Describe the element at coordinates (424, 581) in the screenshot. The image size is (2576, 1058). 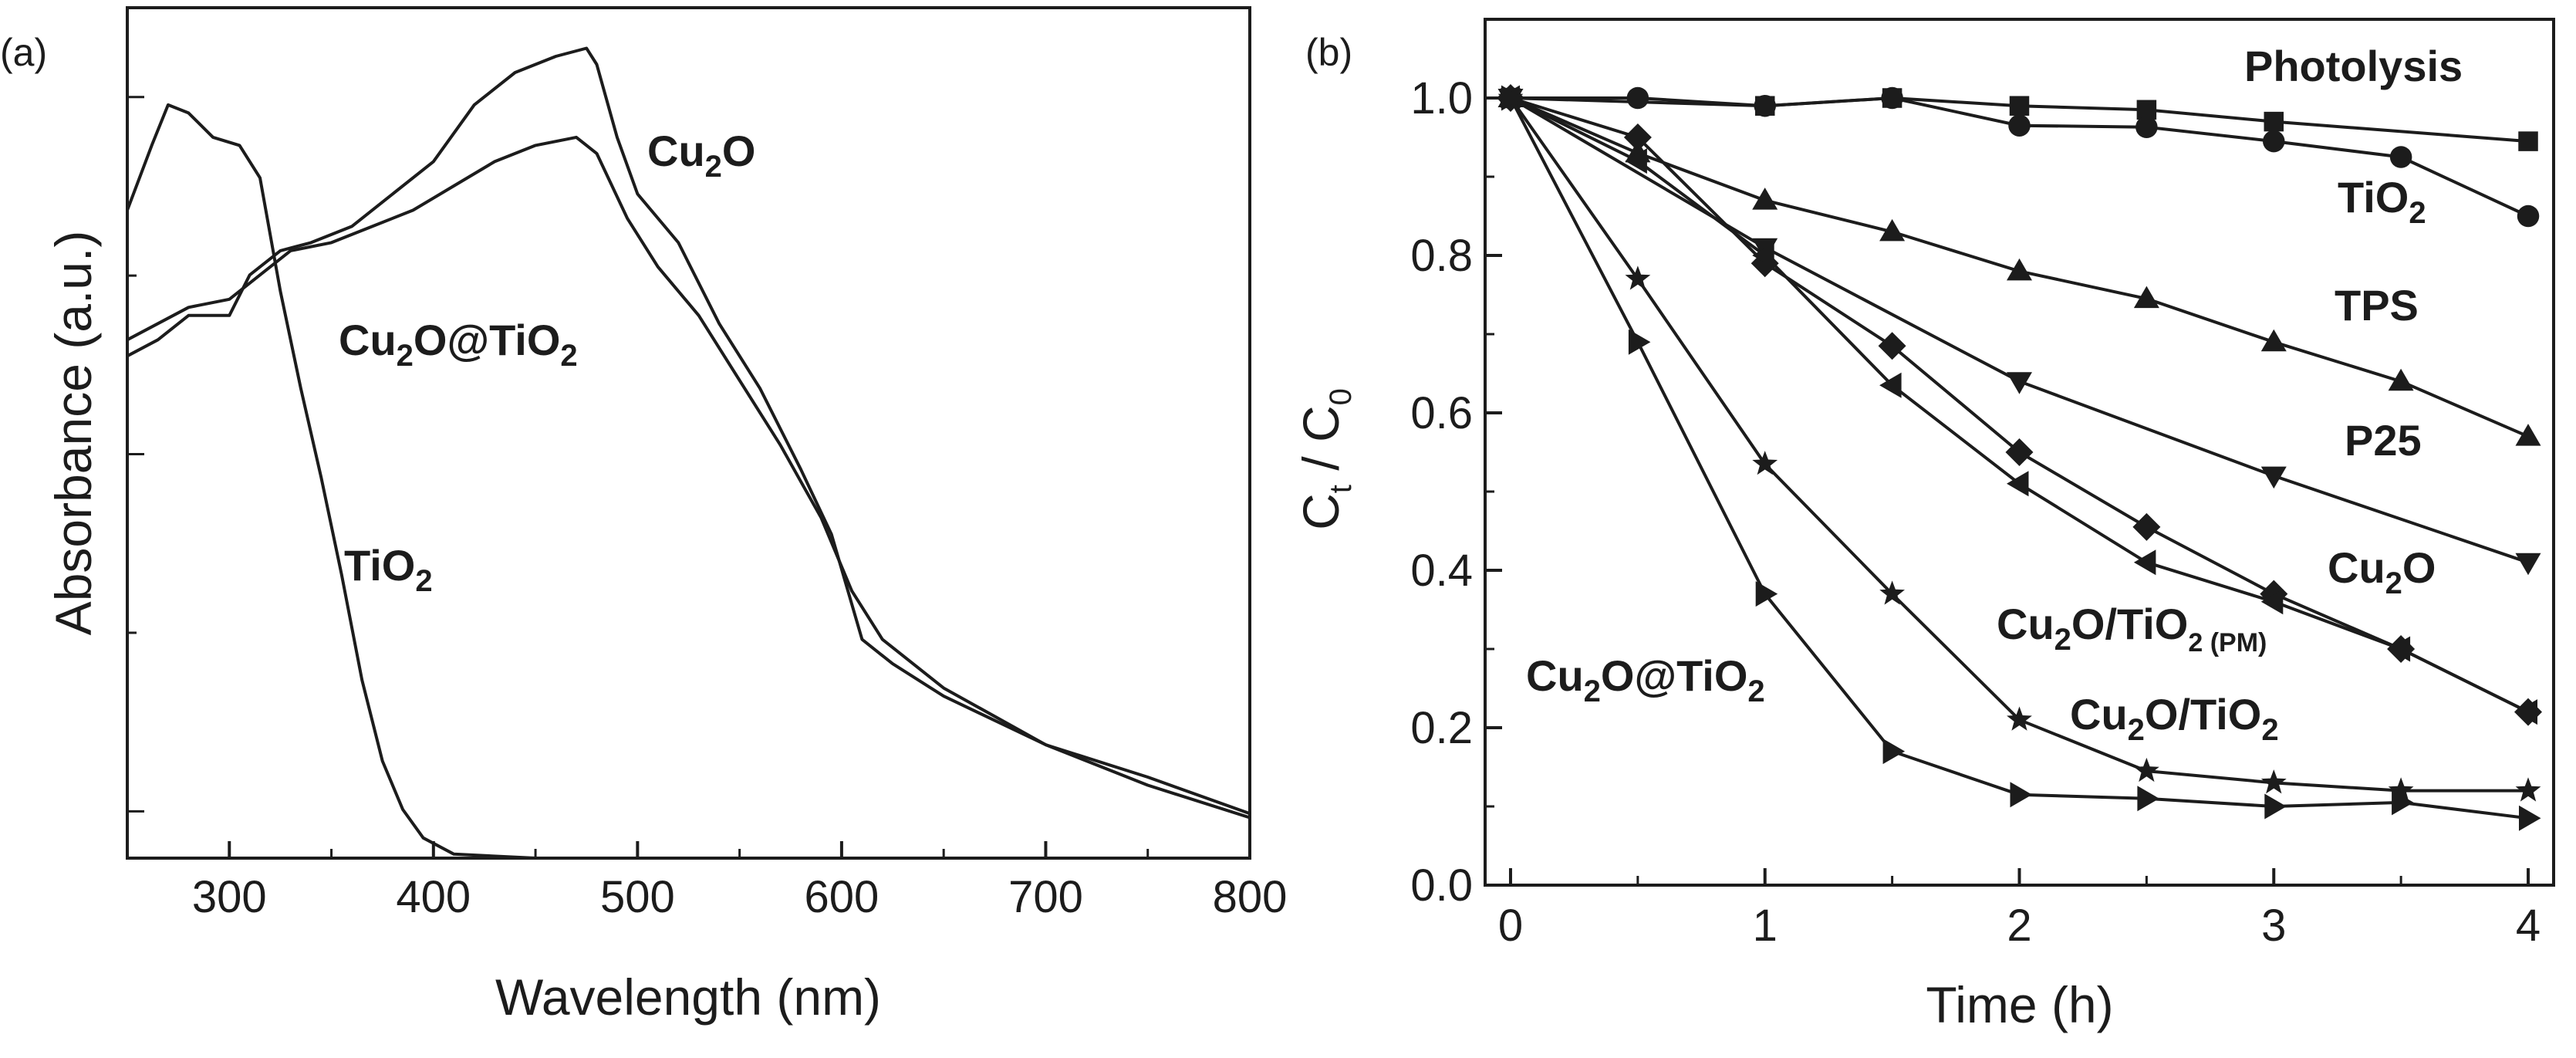
I see `label-a-tio2-sub: 2` at that location.